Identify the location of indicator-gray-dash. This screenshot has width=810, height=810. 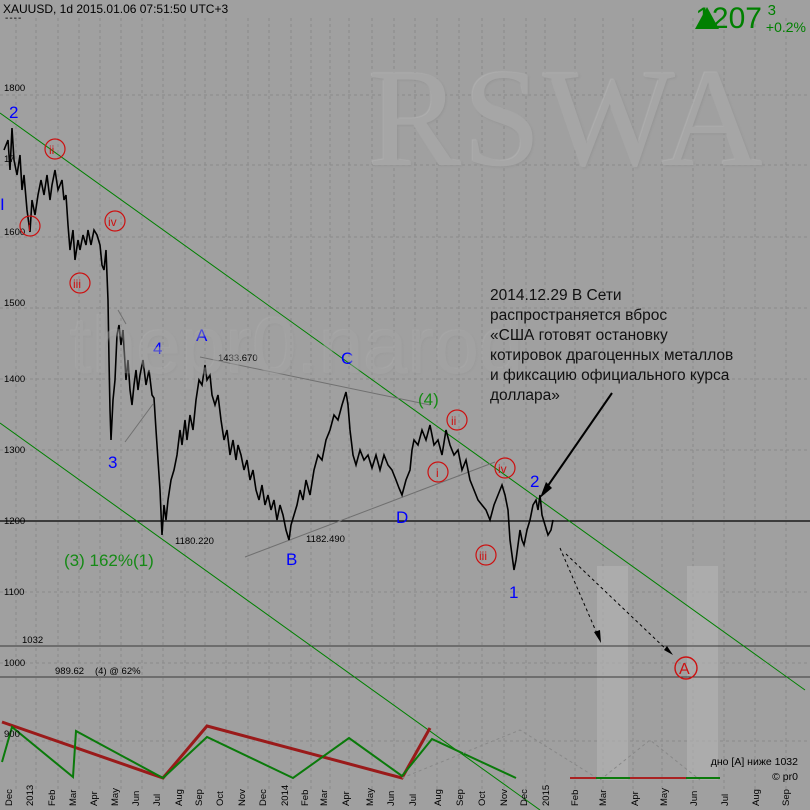
(551, 755).